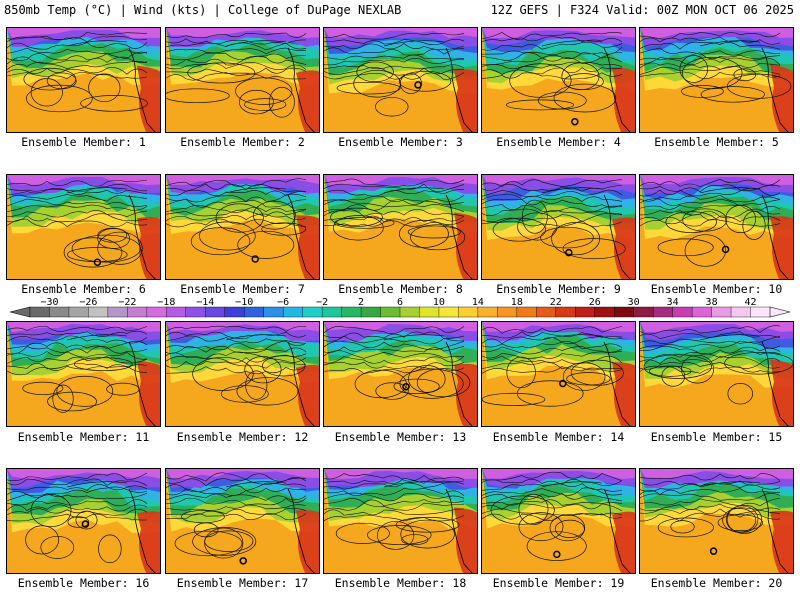 The image size is (800, 600). What do you see at coordinates (716, 289) in the screenshot?
I see `ensemble-member-label: Ensemble Member: 10` at bounding box center [716, 289].